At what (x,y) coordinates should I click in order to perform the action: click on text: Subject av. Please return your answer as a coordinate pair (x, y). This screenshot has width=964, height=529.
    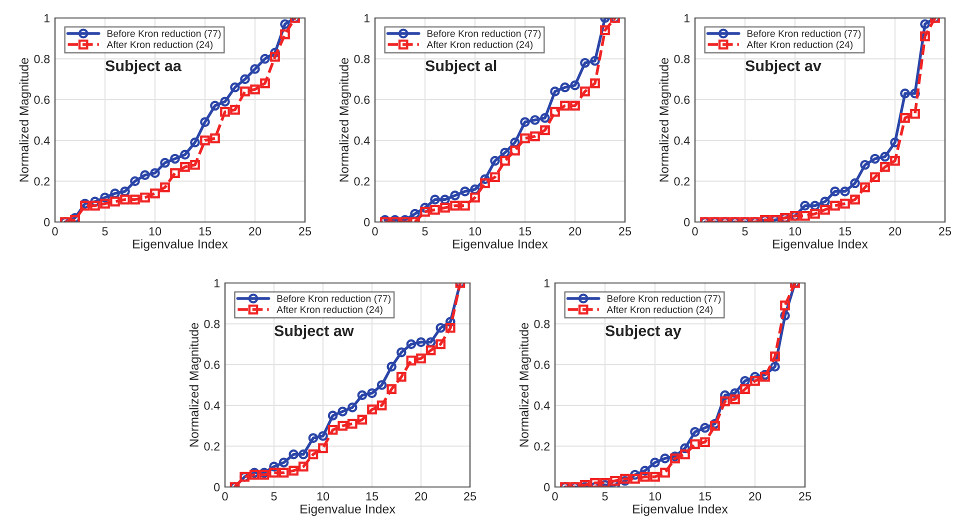
    Looking at the image, I should click on (783, 67).